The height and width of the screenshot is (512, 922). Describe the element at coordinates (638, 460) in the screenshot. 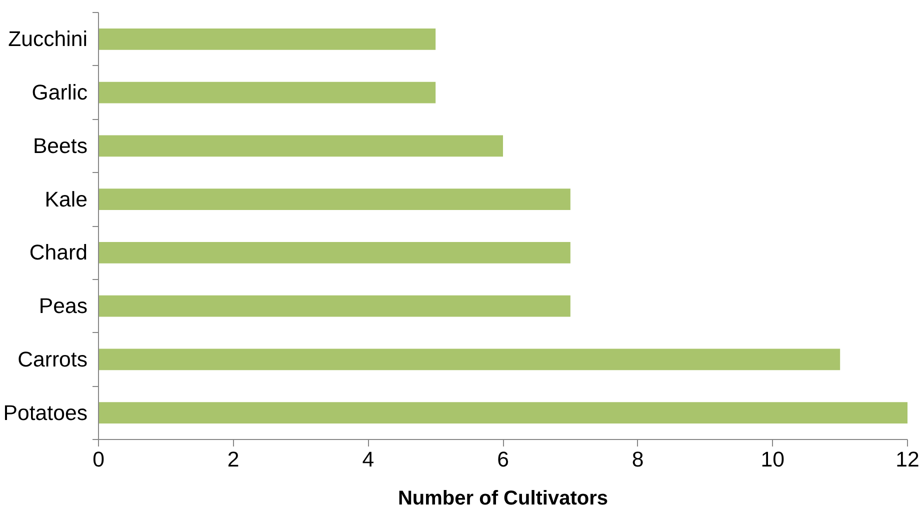

I see `x-tick-label: 8` at that location.